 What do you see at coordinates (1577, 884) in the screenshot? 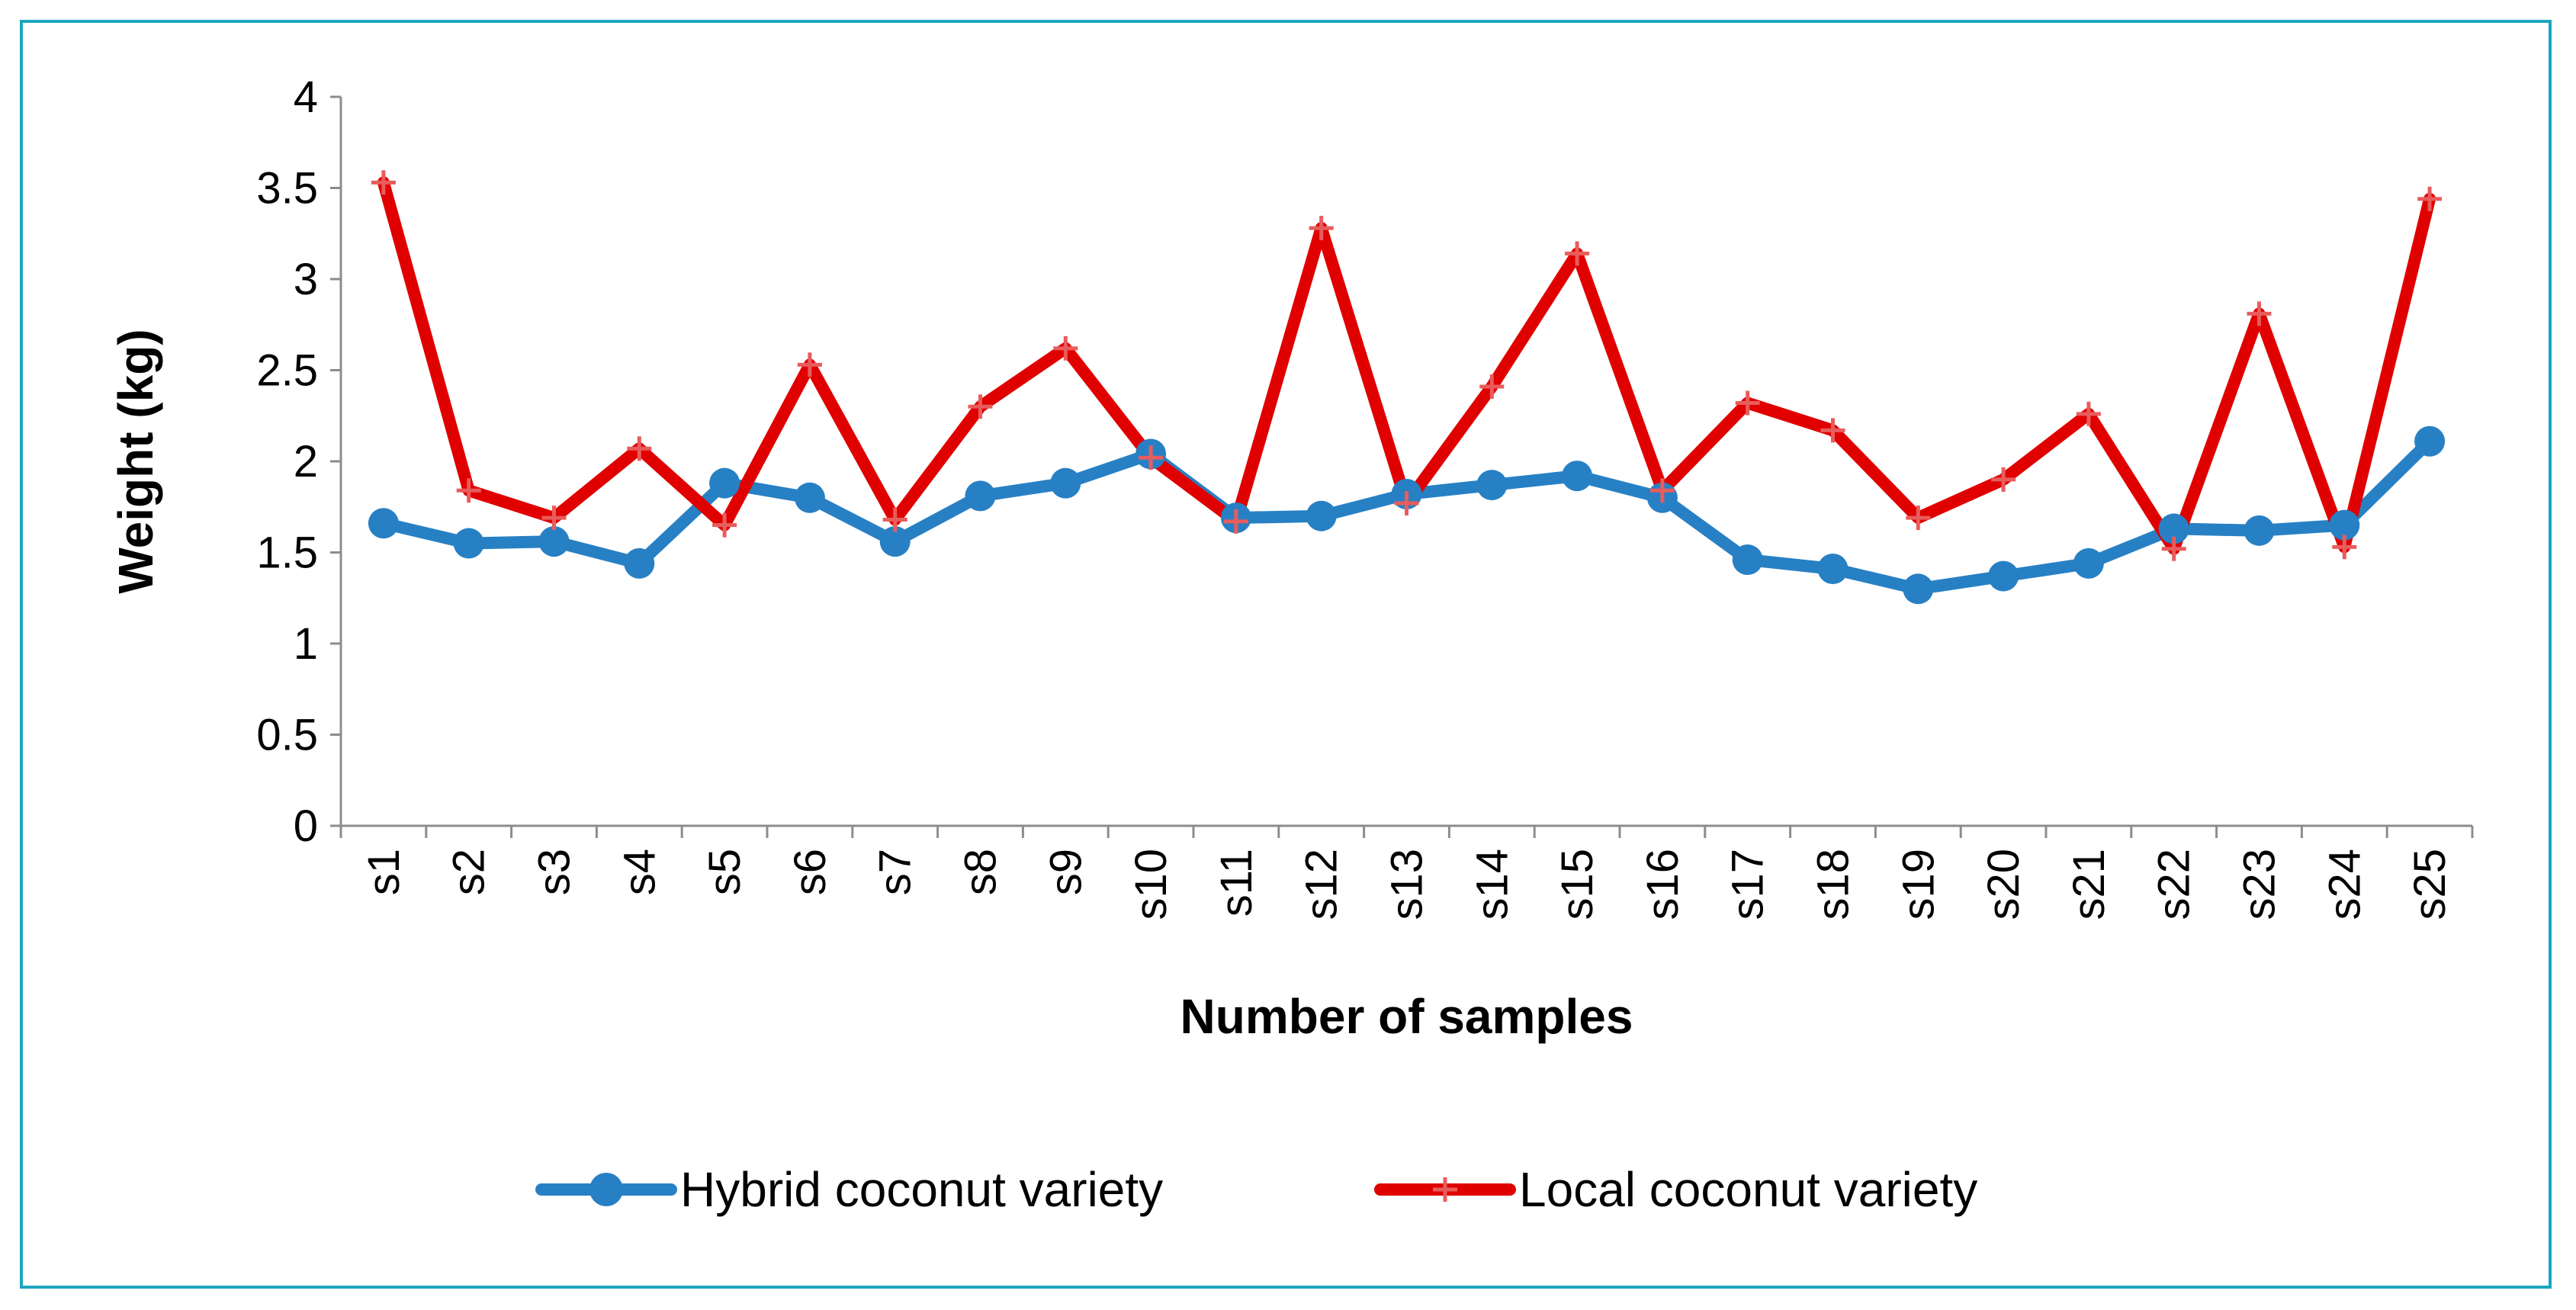
I see `x-tick-label: s15` at bounding box center [1577, 884].